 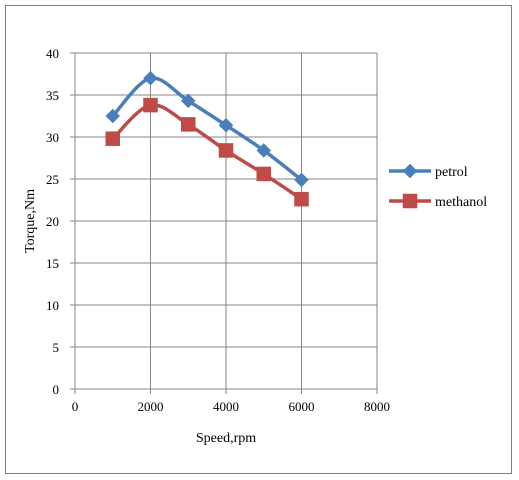 What do you see at coordinates (302, 406) in the screenshot?
I see `x-tick-label: 6000` at bounding box center [302, 406].